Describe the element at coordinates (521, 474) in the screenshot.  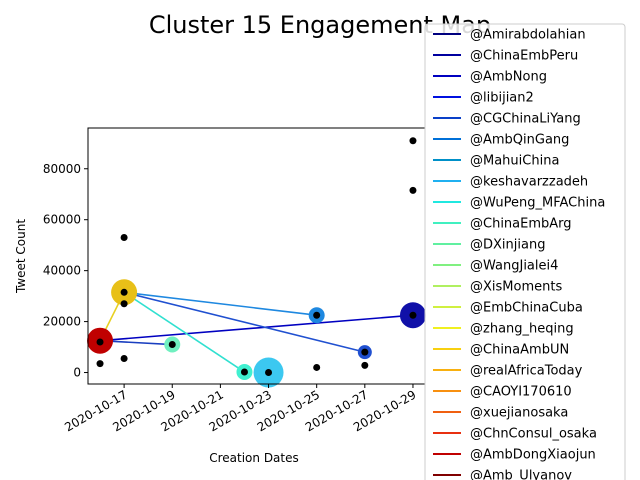
I see `legend-label: @Amb_Ulyanov` at that location.